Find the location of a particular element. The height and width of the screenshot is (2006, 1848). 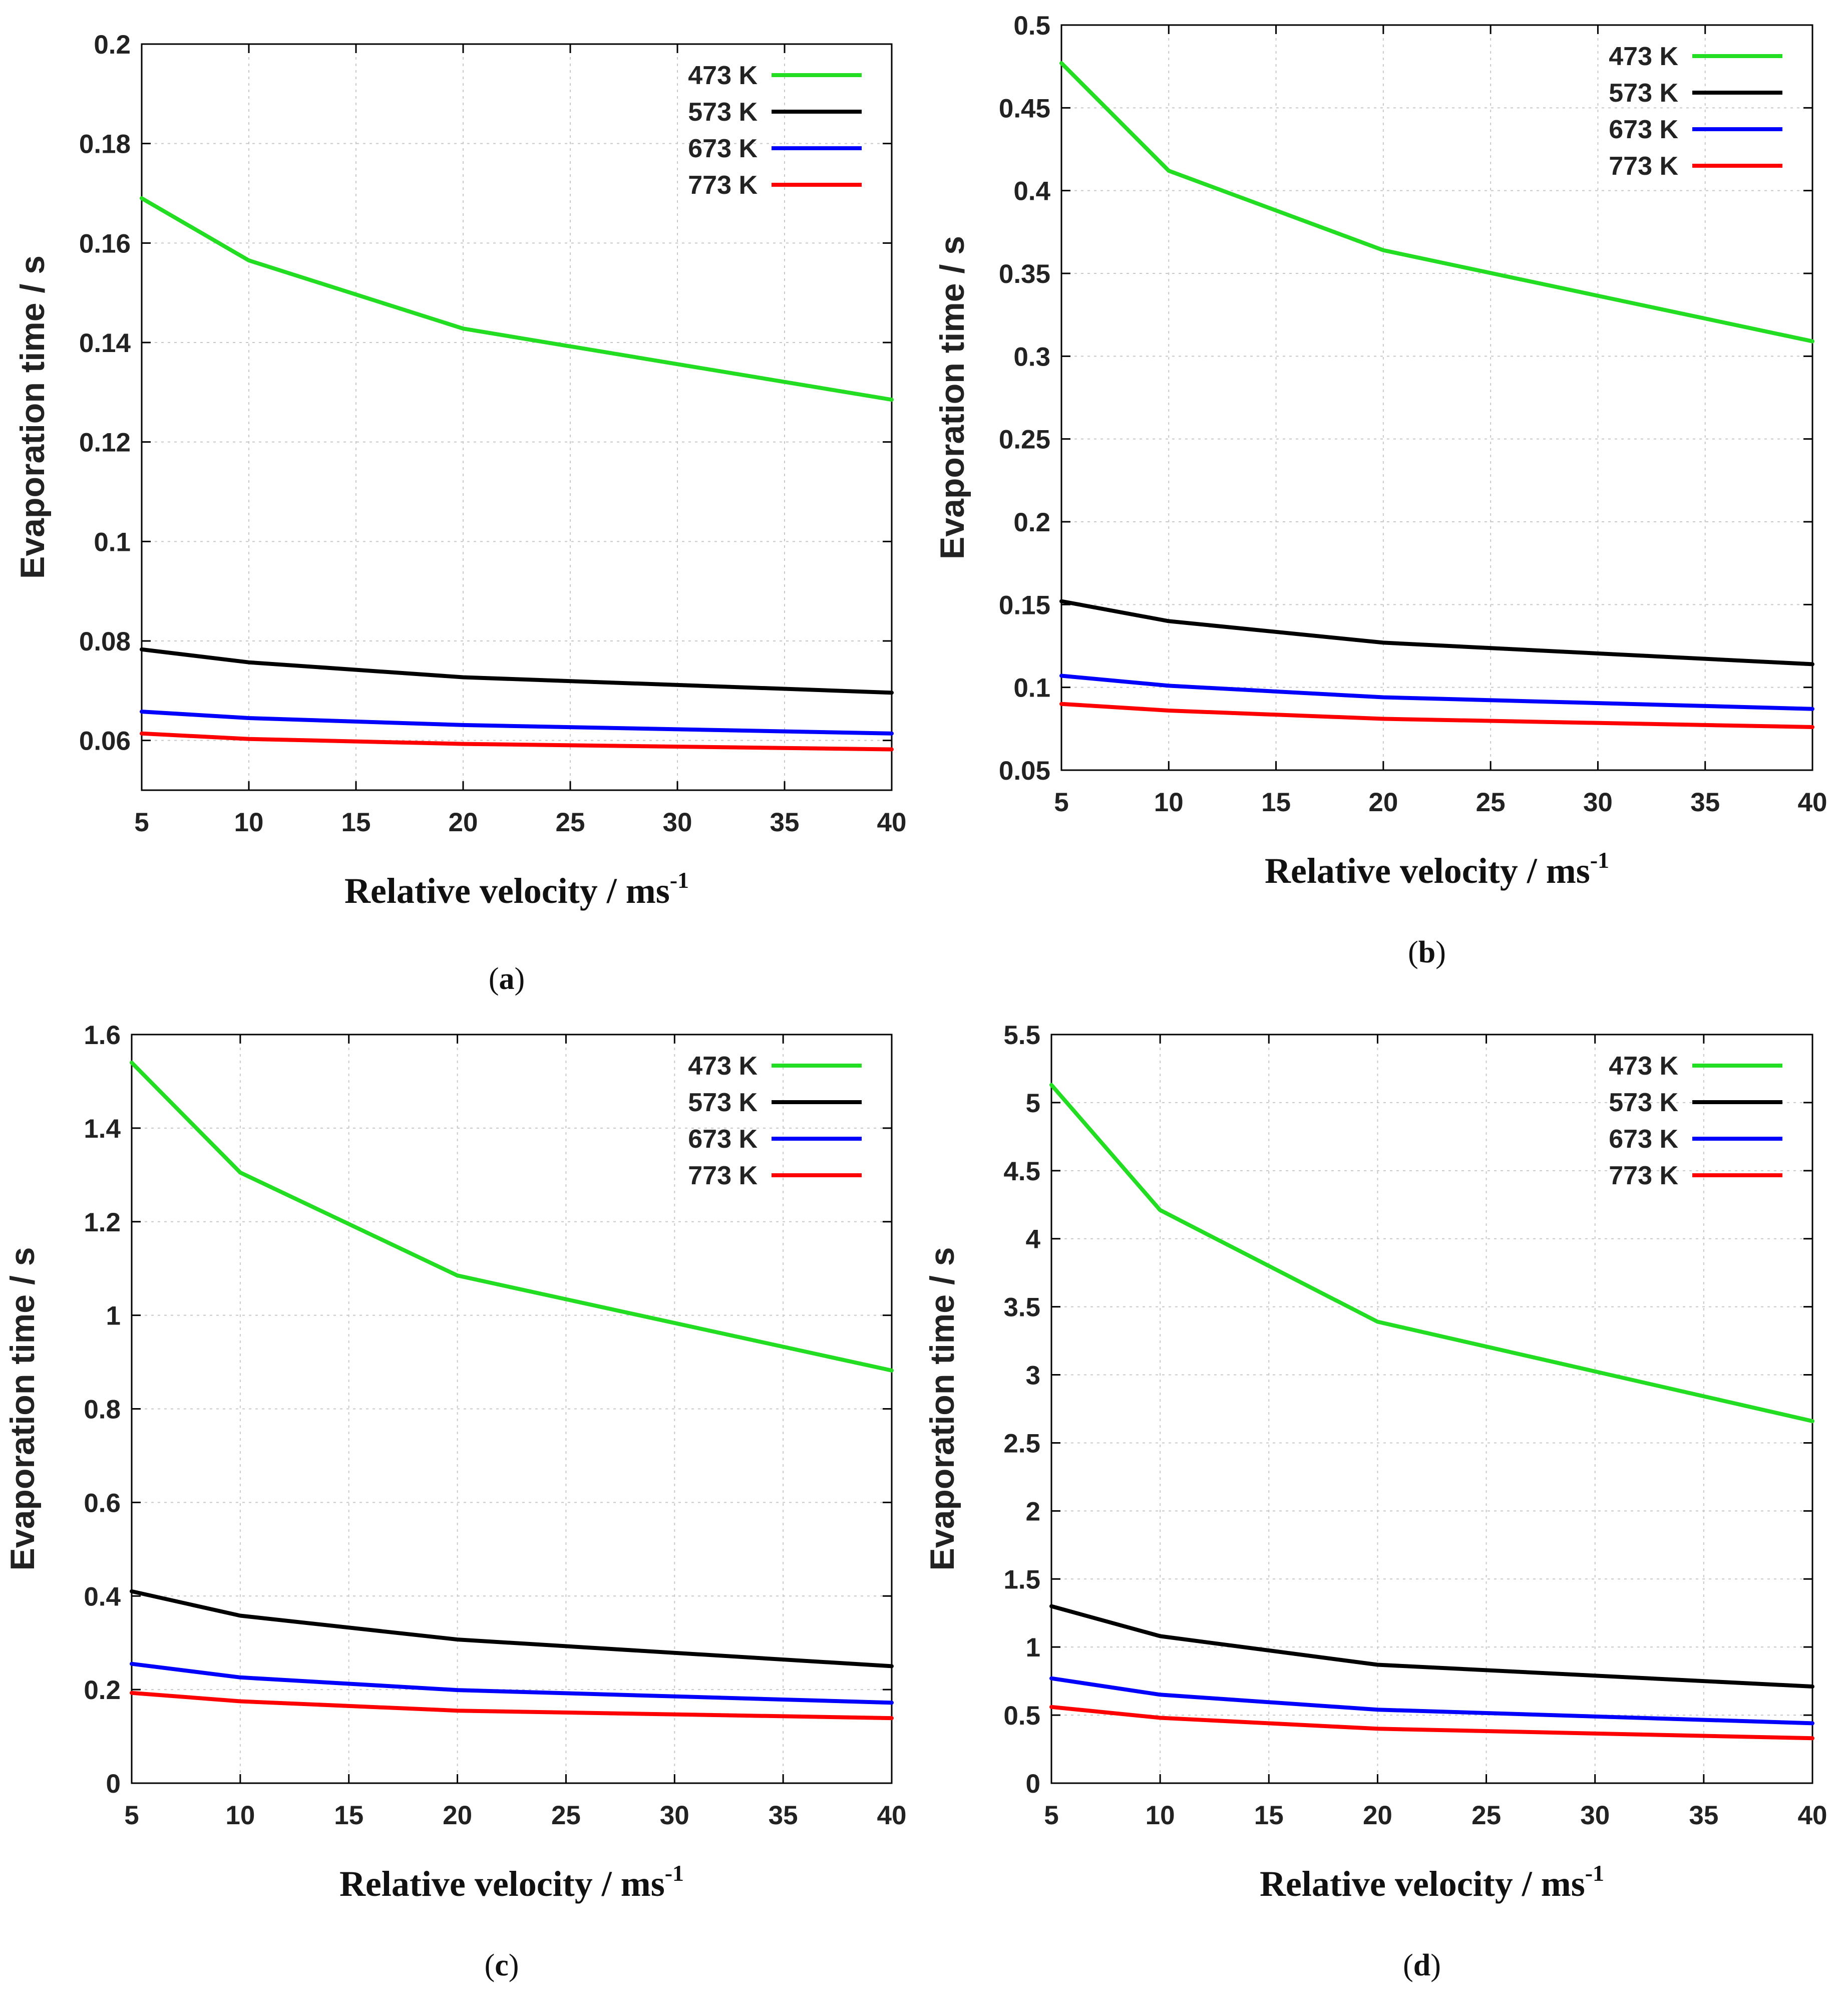

y-tick-label: 0.8 is located at coordinates (102, 1410).